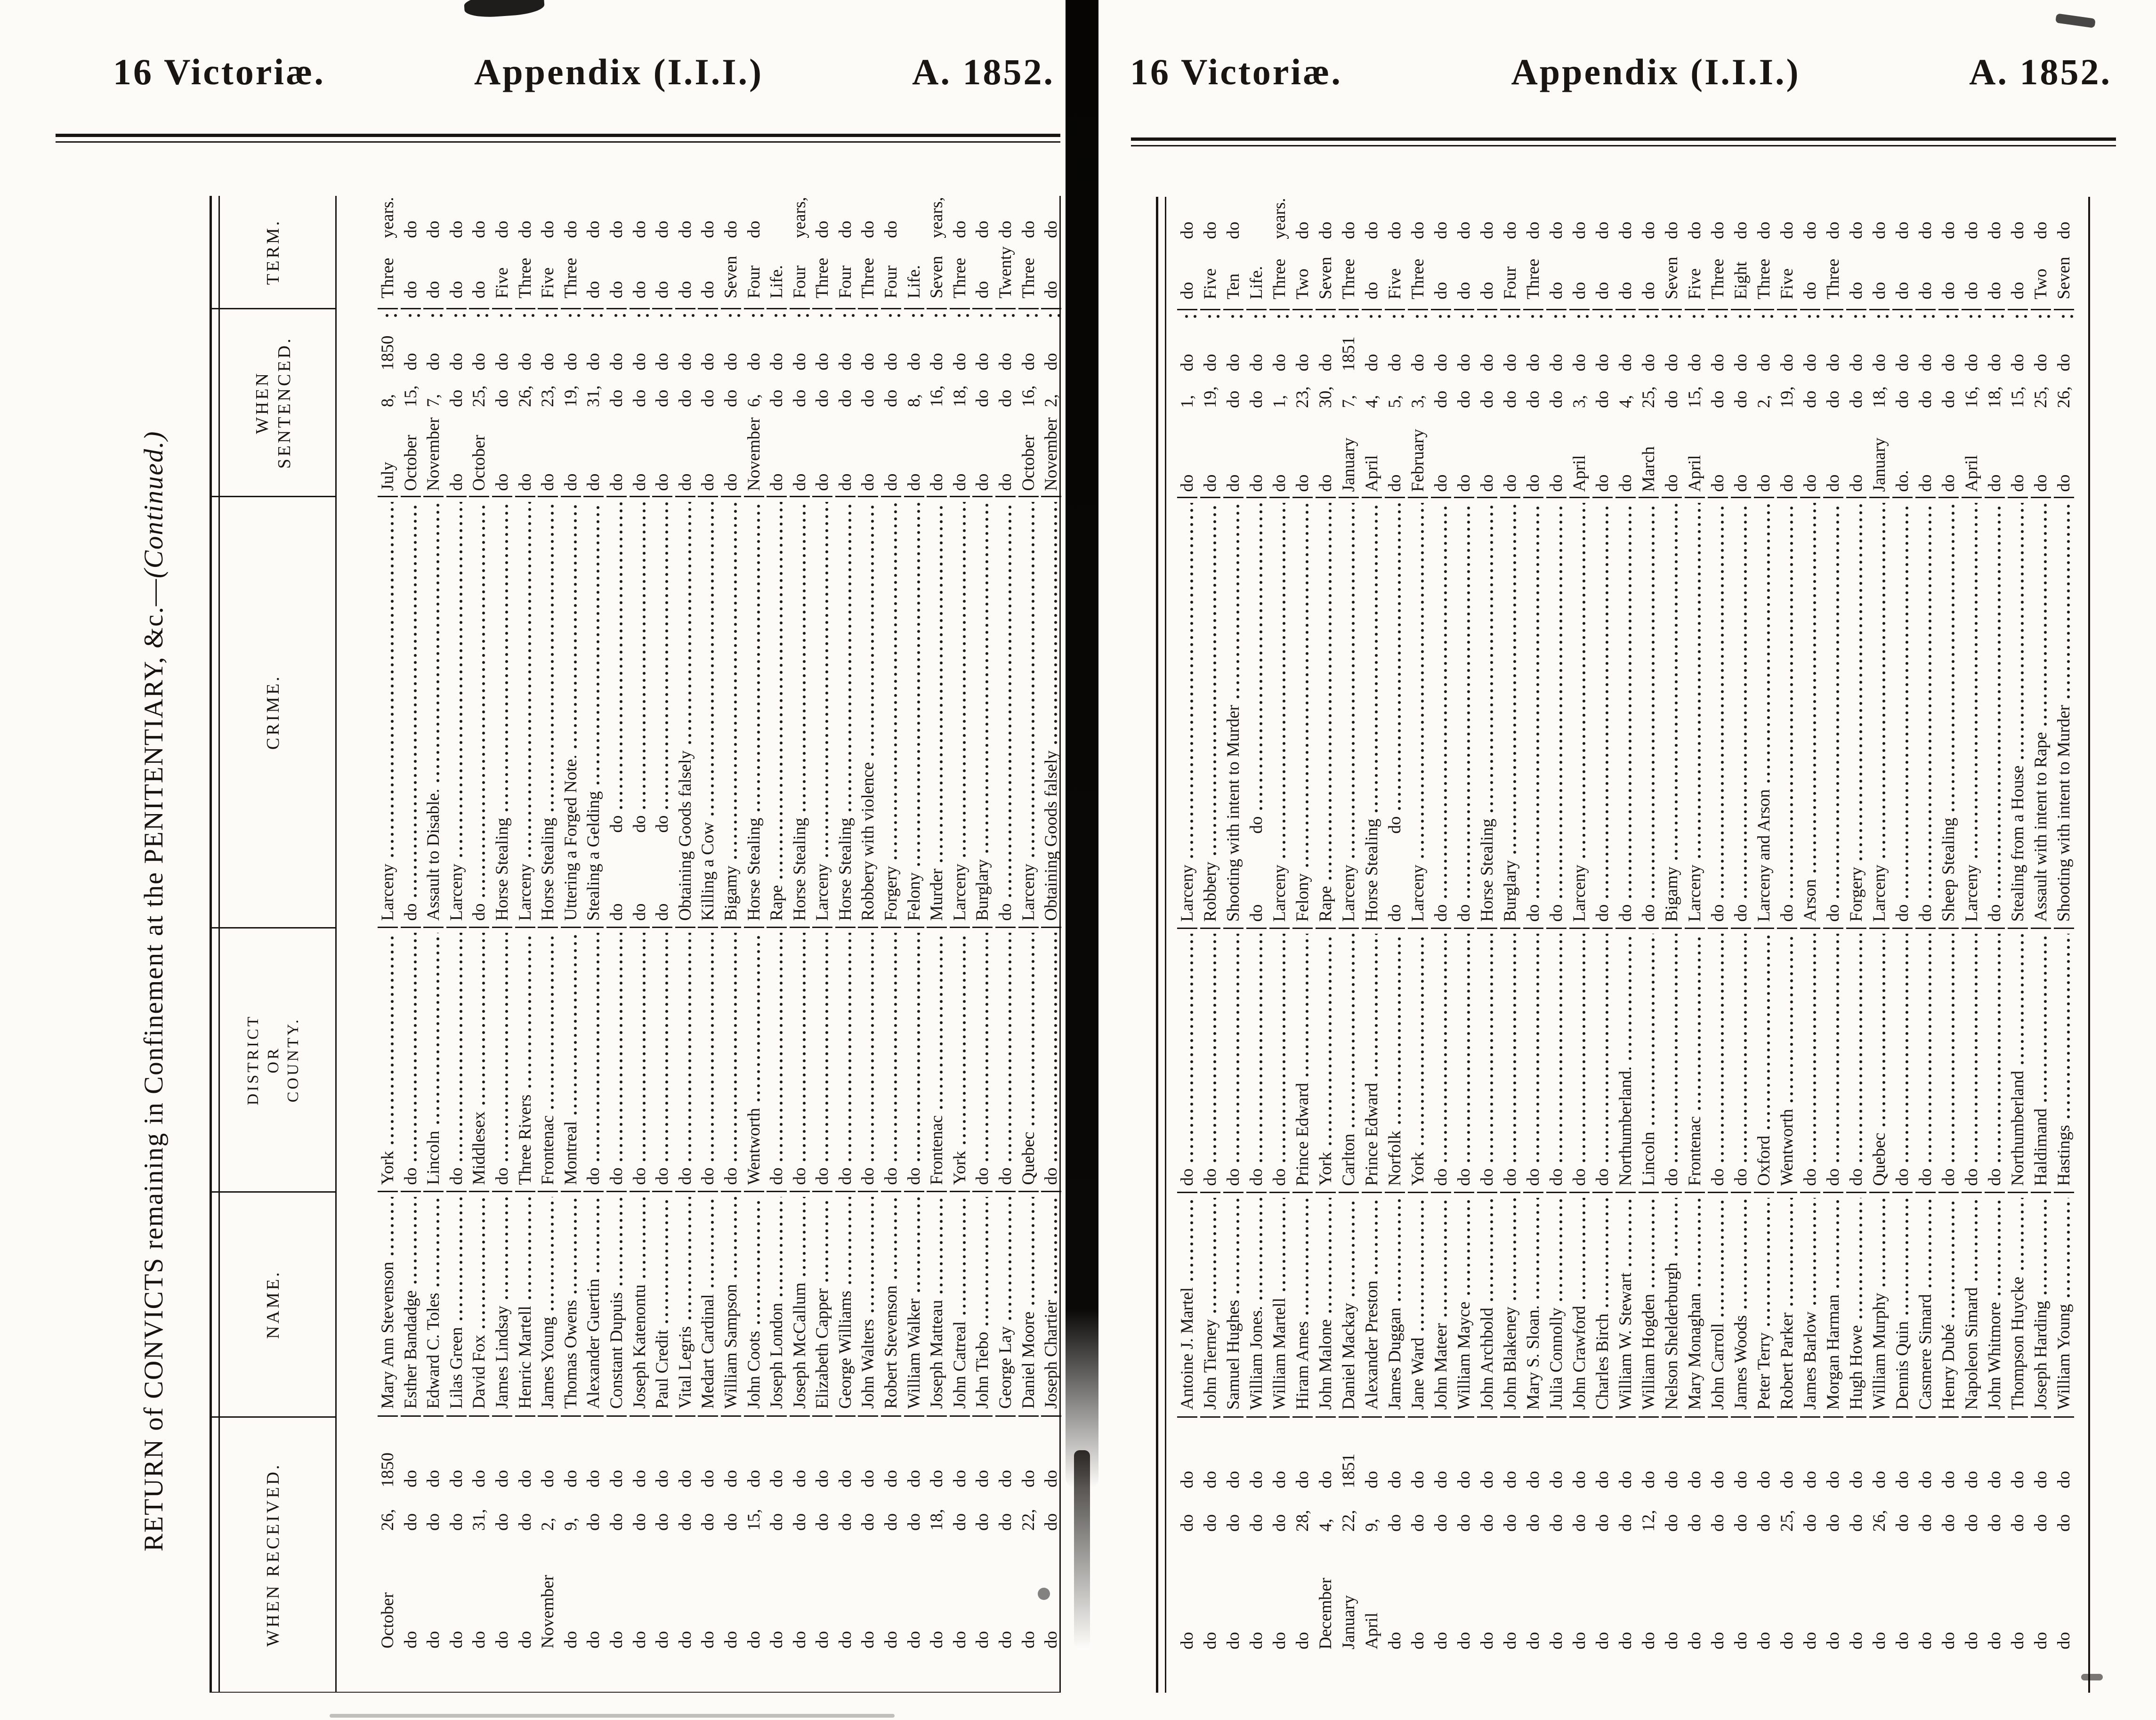  Describe the element at coordinates (571, 1525) in the screenshot. I see `received-day: 9,` at that location.